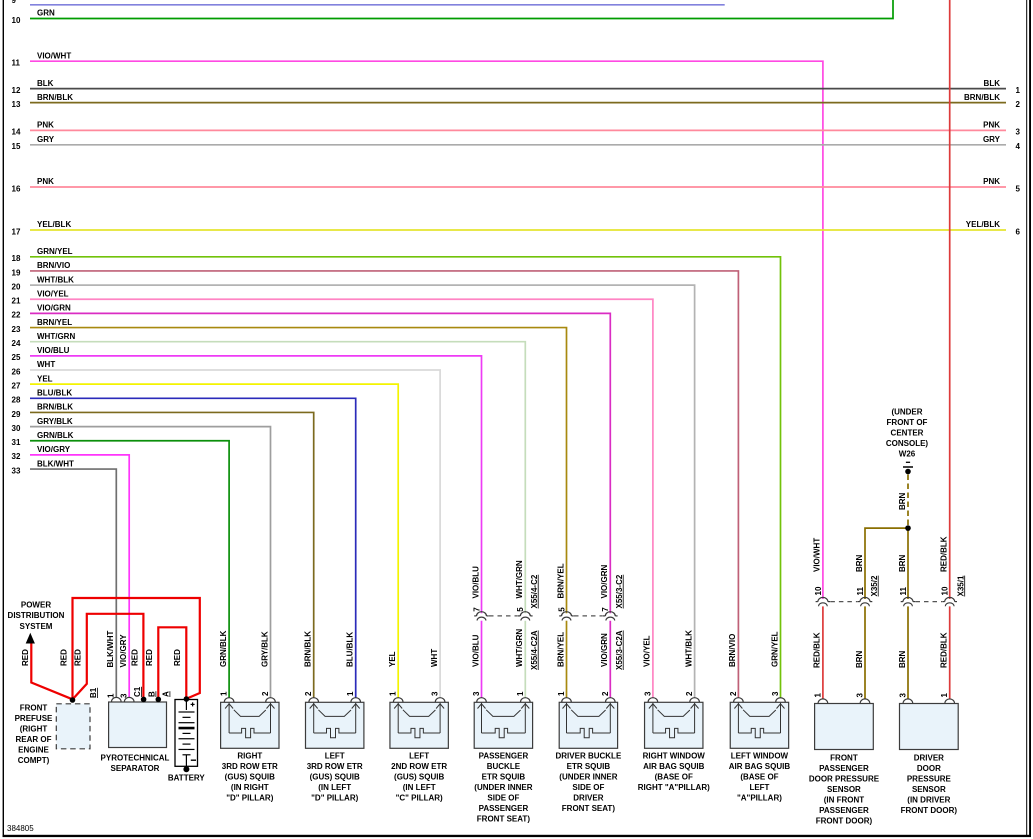 This screenshot has height=839, width=1033. What do you see at coordinates (760, 755) in the screenshot?
I see `svg-text: LEFT WINDOW` at bounding box center [760, 755].